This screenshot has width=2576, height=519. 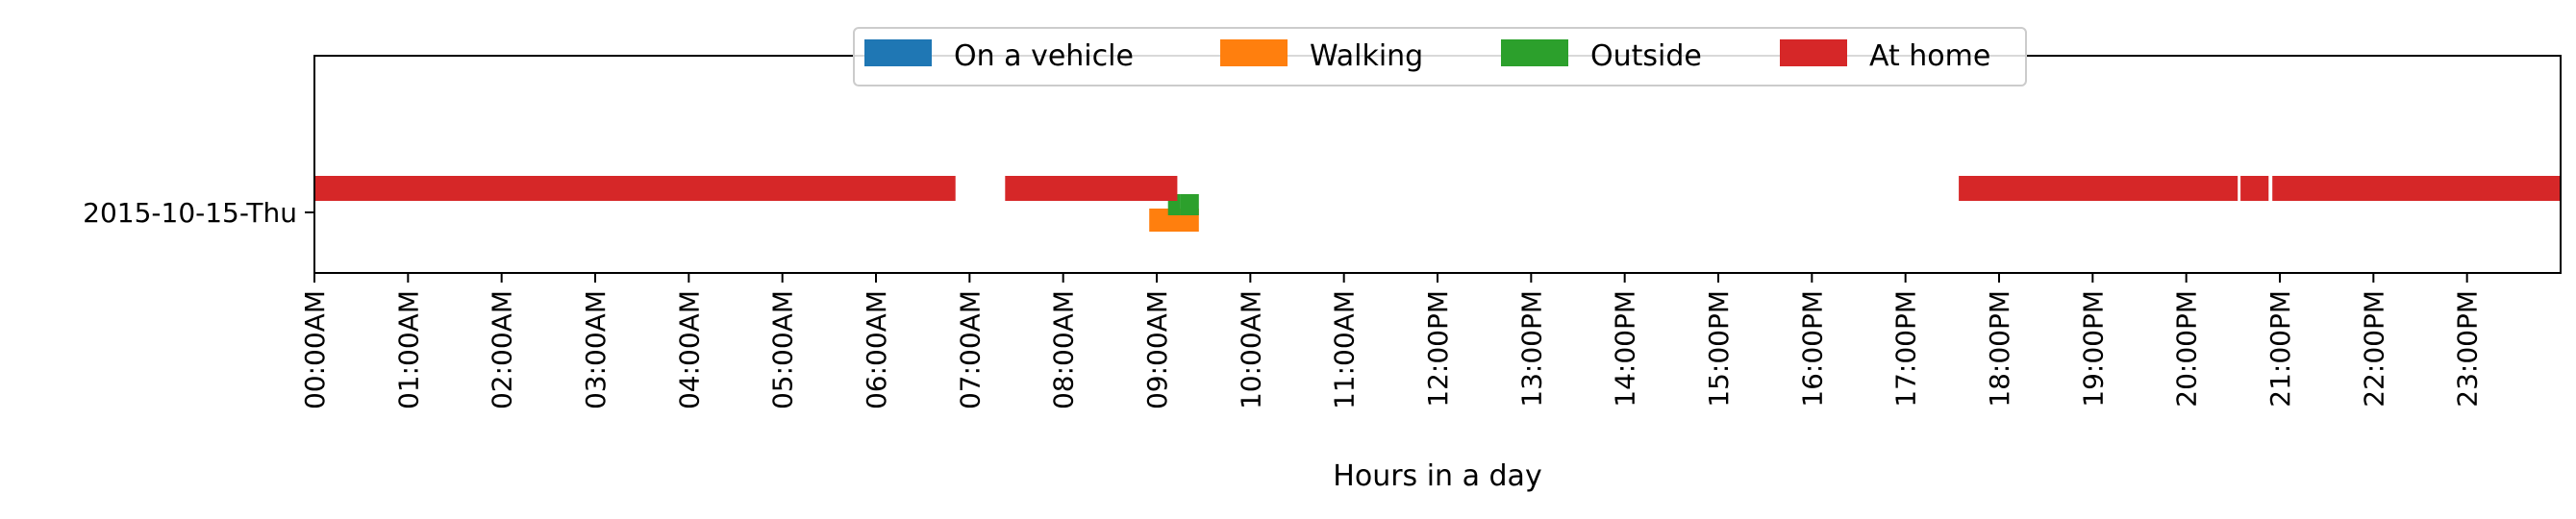 What do you see at coordinates (1812, 349) in the screenshot?
I see `x-tick-label-16: 16:00PM` at bounding box center [1812, 349].